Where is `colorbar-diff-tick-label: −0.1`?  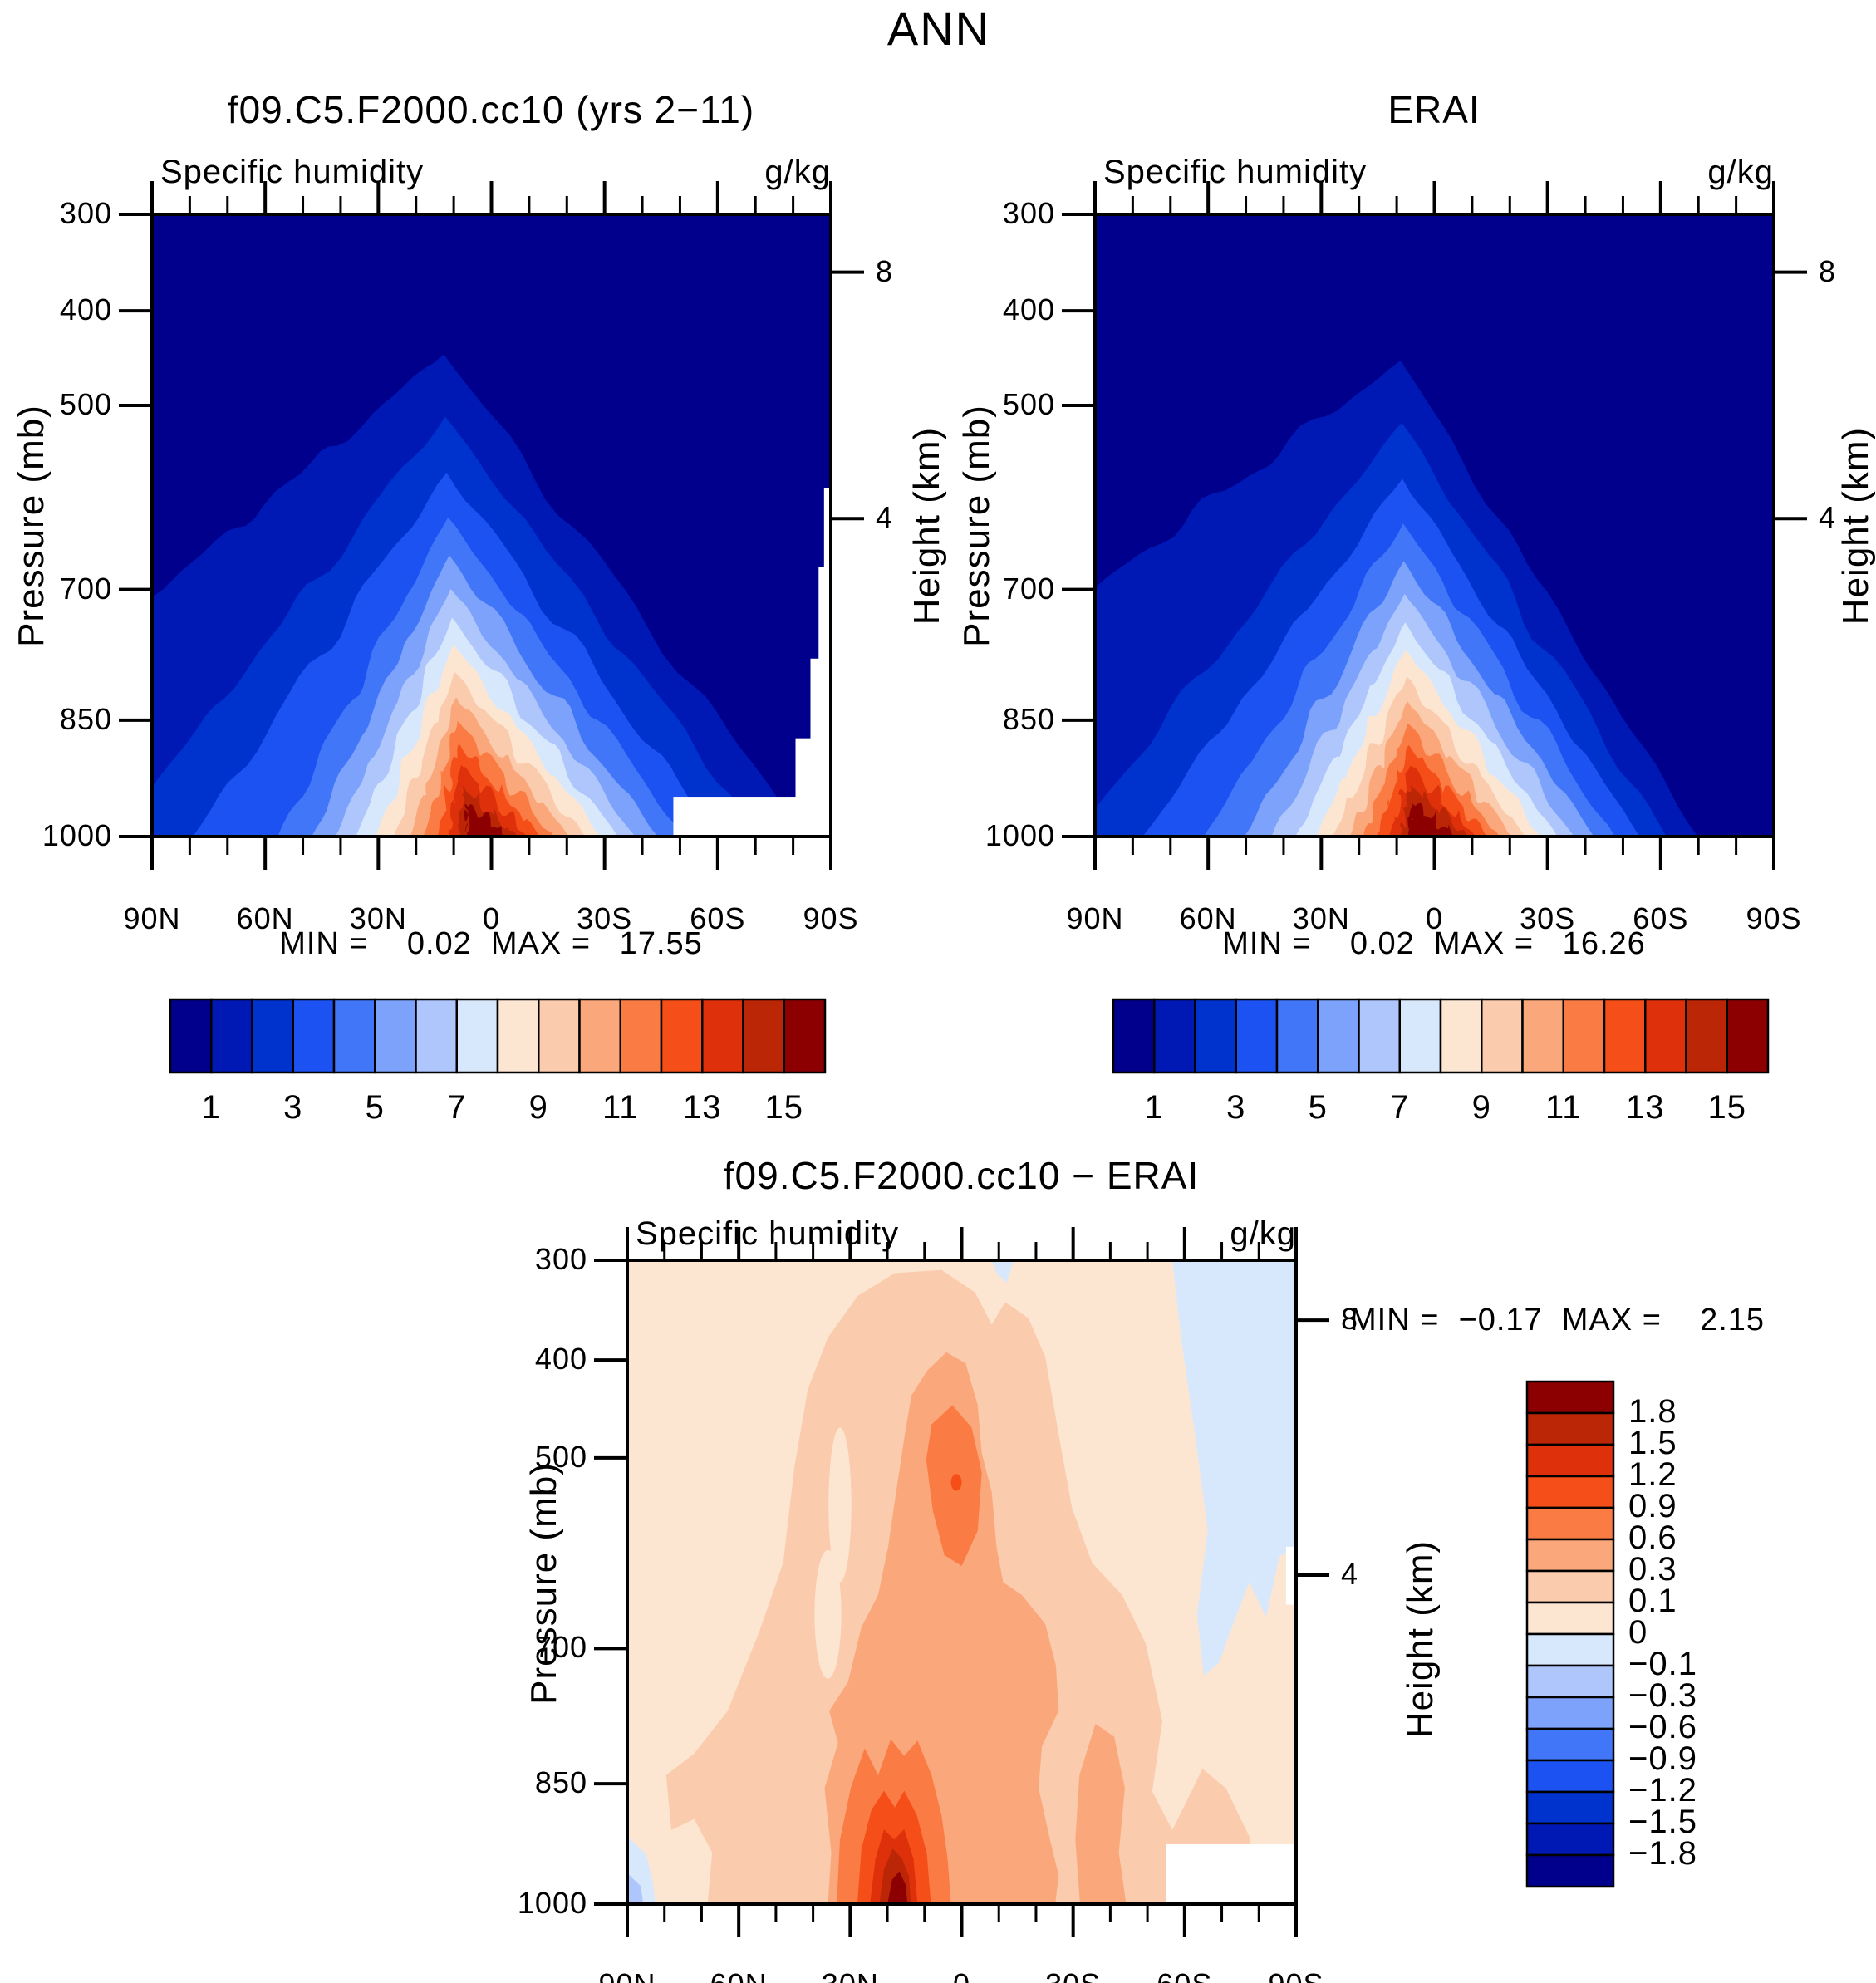 colorbar-diff-tick-label: −0.1 is located at coordinates (1662, 1664).